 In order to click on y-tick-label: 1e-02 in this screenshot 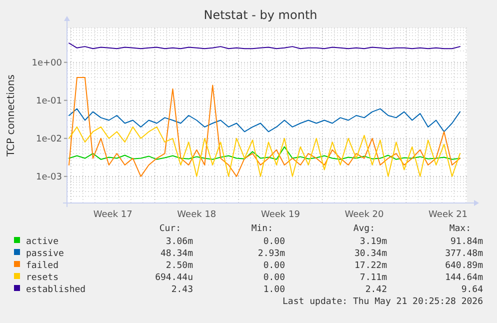, I will do `click(49, 139)`.